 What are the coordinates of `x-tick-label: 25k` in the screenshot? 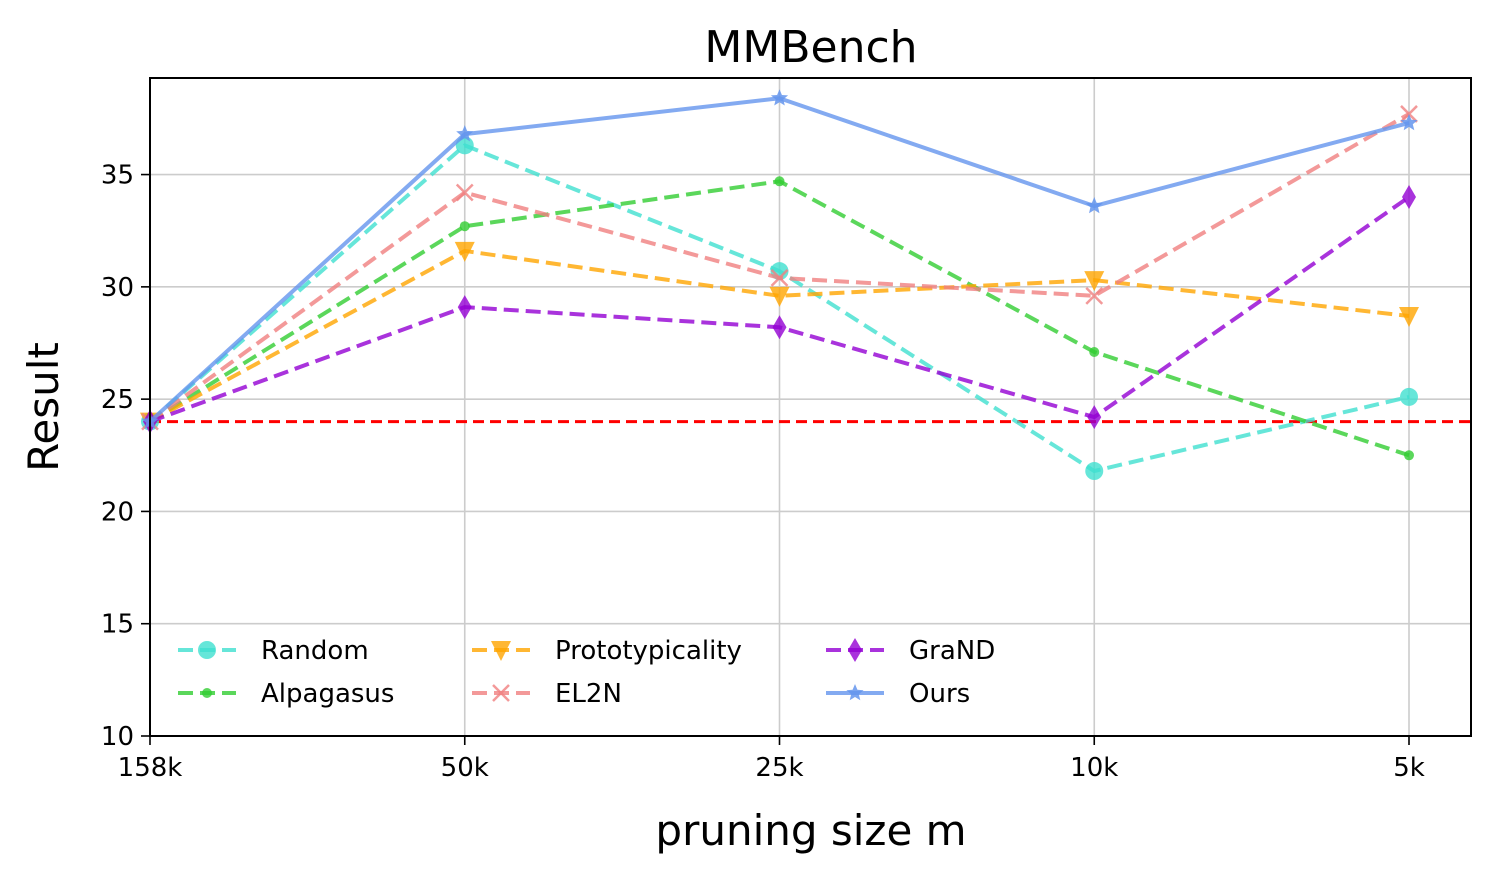 It's located at (779, 768).